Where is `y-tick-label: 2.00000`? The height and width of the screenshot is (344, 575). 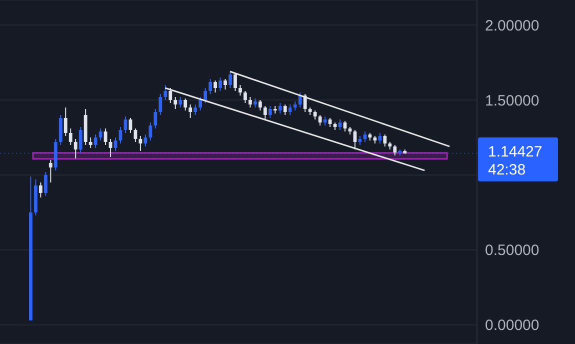 y-tick-label: 2.00000 is located at coordinates (512, 25).